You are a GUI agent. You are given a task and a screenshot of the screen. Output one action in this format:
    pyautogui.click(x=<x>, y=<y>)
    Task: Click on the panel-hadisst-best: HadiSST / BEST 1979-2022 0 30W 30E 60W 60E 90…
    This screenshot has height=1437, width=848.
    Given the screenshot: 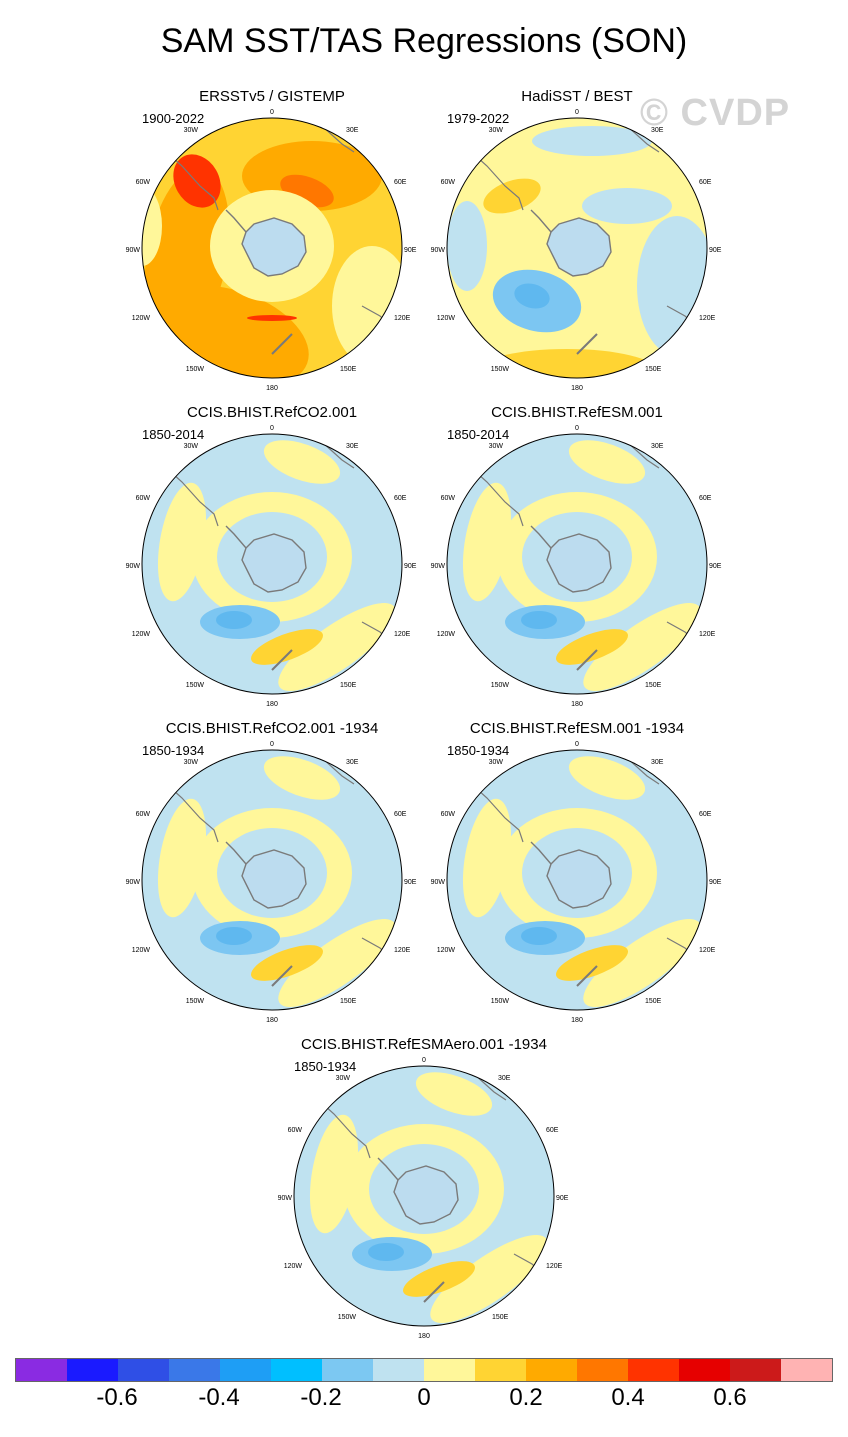 What is the action you would take?
    pyautogui.click(x=577, y=243)
    